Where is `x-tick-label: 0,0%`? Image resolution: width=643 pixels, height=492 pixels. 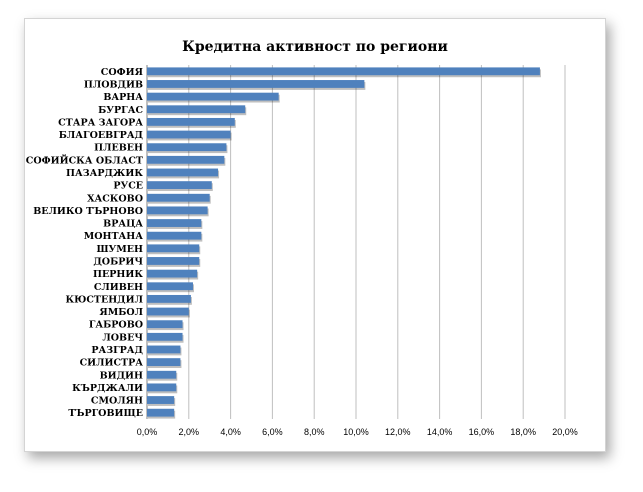 x-tick-label: 0,0% is located at coordinates (147, 432).